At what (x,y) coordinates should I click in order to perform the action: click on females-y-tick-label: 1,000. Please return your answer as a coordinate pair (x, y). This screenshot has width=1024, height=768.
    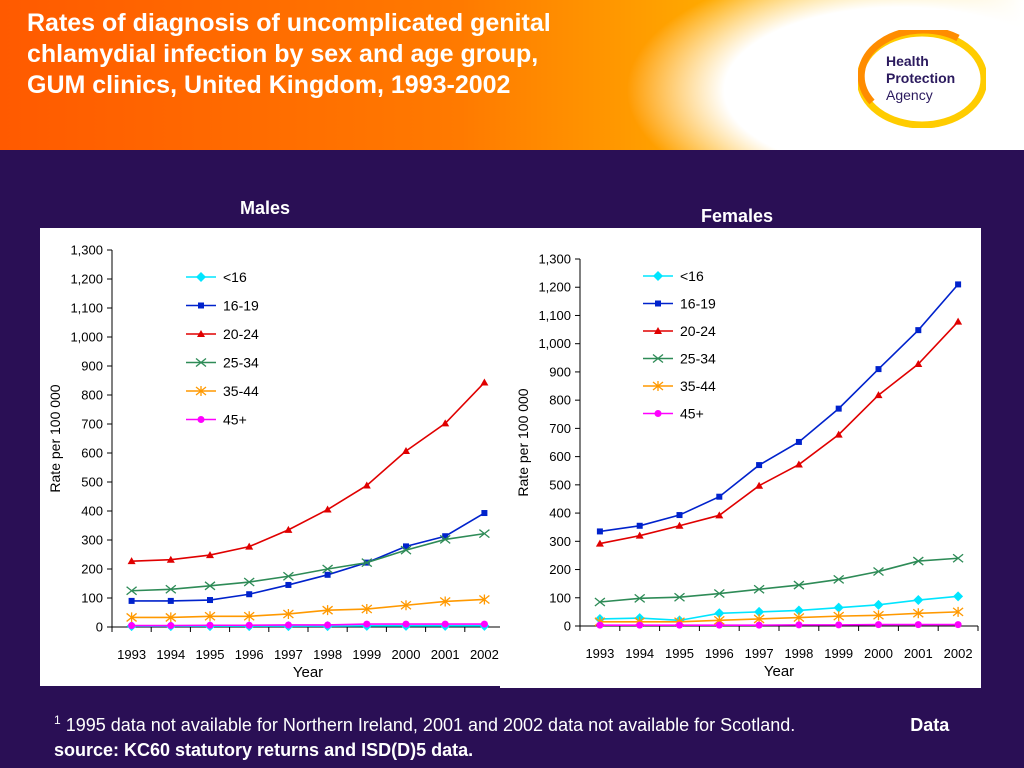
    Looking at the image, I should click on (554, 343).